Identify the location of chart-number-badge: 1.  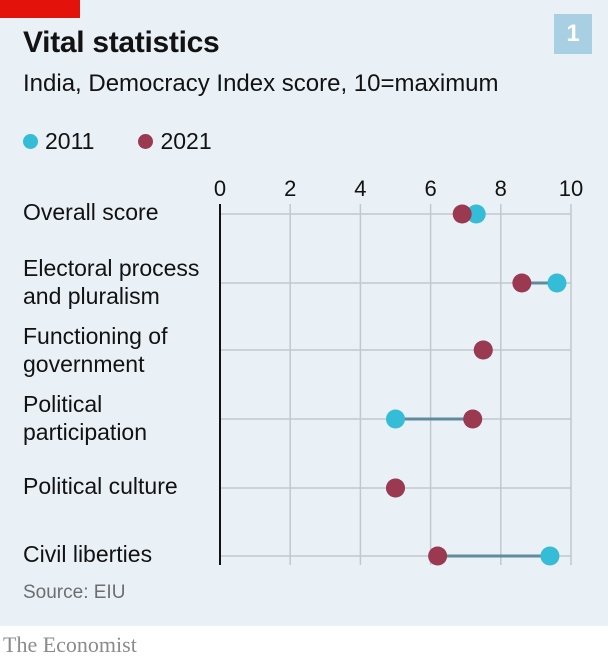
(573, 34).